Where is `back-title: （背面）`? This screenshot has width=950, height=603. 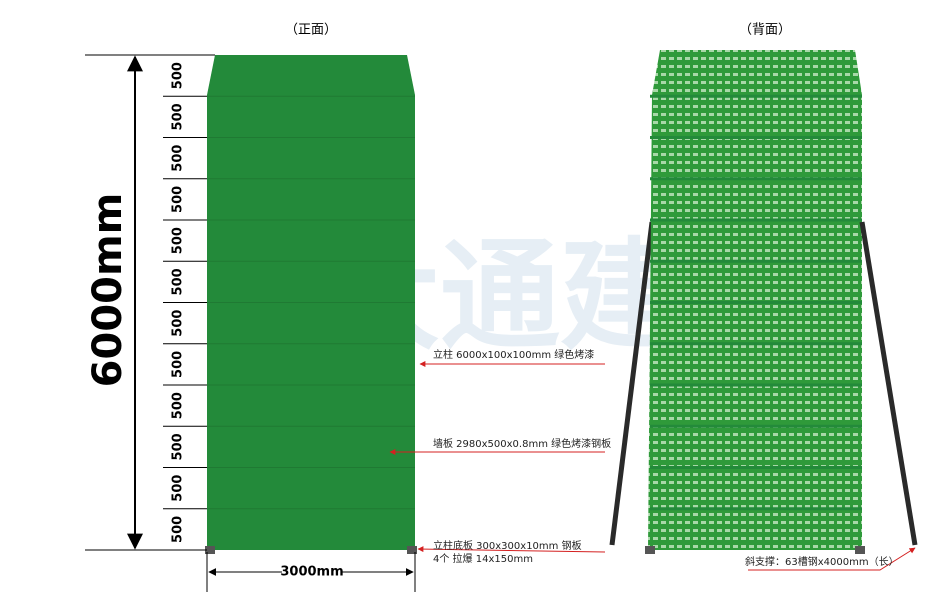
back-title: （背面） is located at coordinates (765, 30).